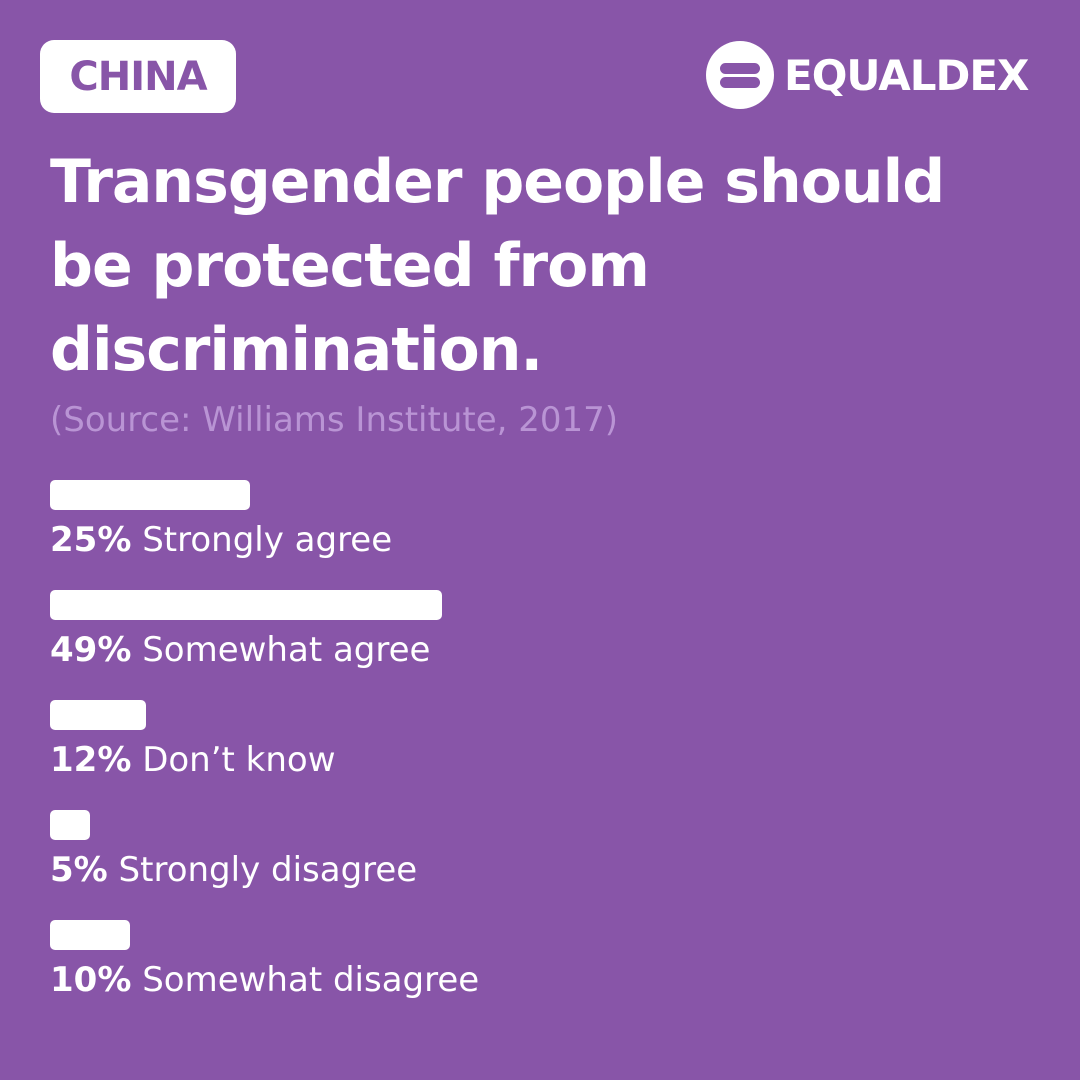 The width and height of the screenshot is (1080, 1080). What do you see at coordinates (334, 420) in the screenshot?
I see `source-note: (Source: Williams Institute, 2017)` at bounding box center [334, 420].